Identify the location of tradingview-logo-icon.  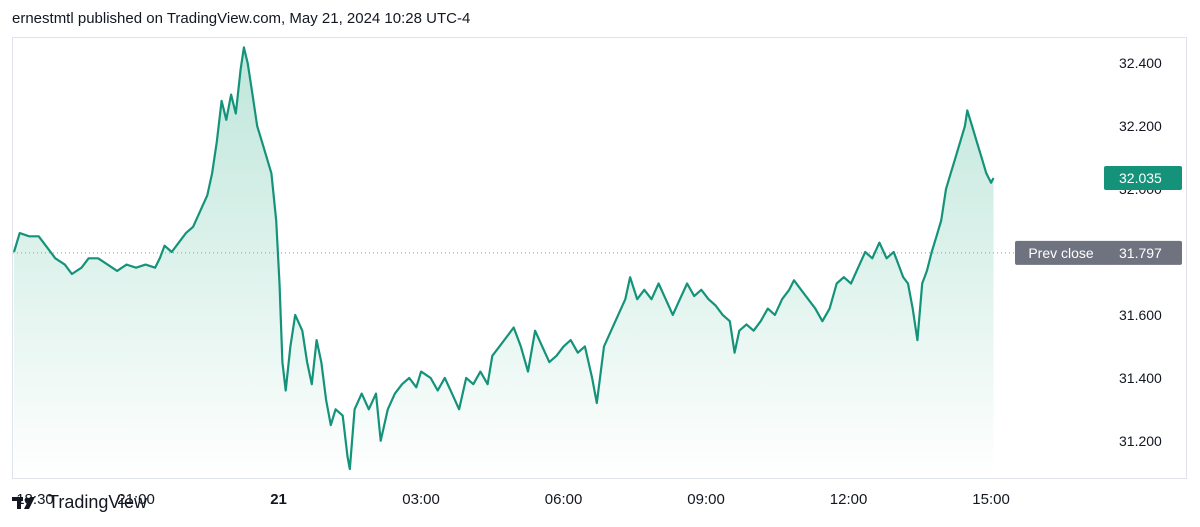
(27, 503).